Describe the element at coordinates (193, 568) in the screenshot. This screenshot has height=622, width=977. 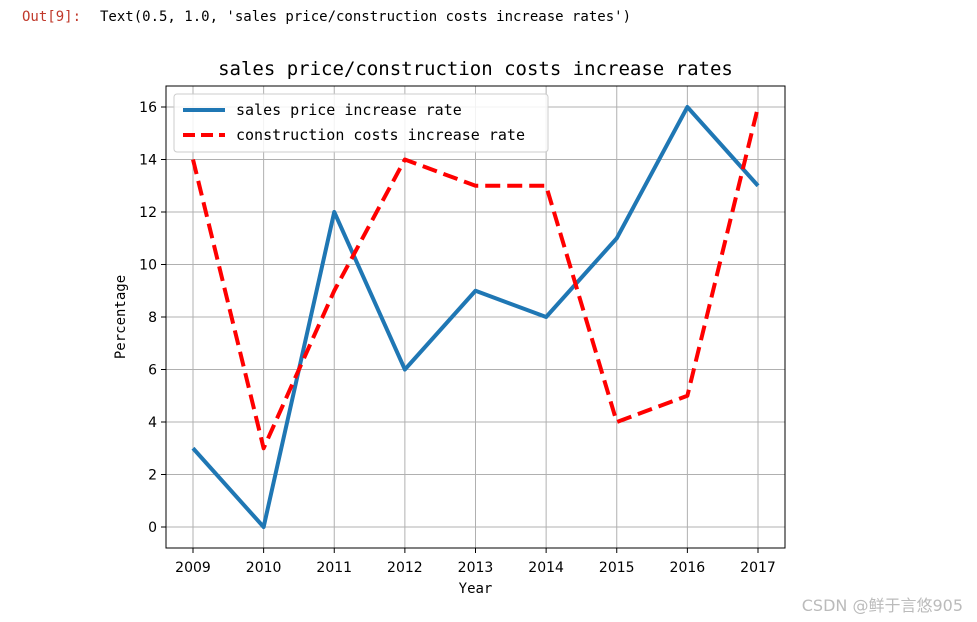
I see `x-tick-label: 2009` at that location.